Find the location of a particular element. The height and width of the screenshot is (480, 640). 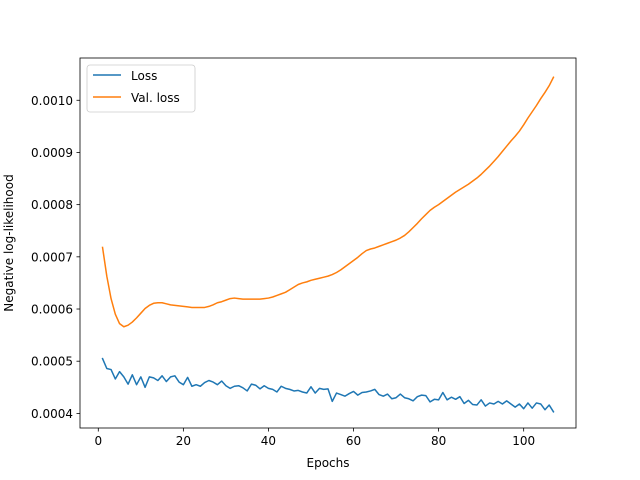

legend: Loss Val. loss is located at coordinates (141, 88).